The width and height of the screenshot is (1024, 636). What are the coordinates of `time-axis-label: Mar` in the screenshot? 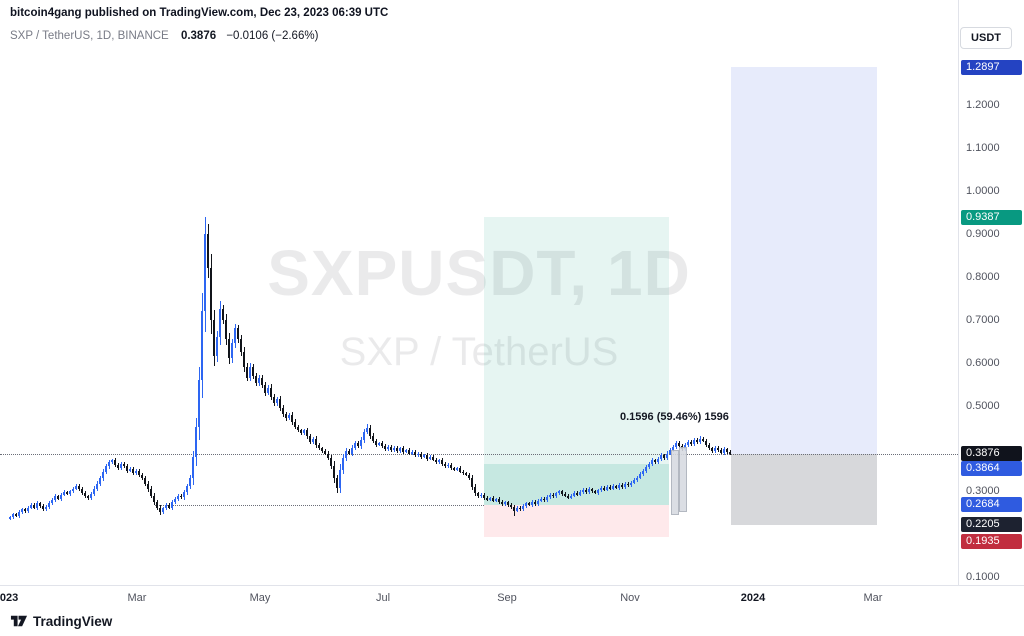 It's located at (137, 598).